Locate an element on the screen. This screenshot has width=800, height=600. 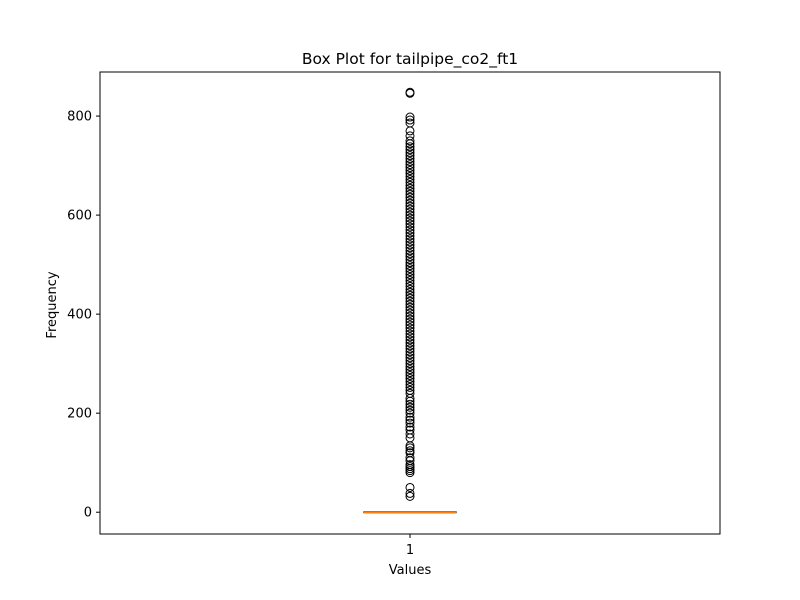
plot-marks is located at coordinates (410, 300).